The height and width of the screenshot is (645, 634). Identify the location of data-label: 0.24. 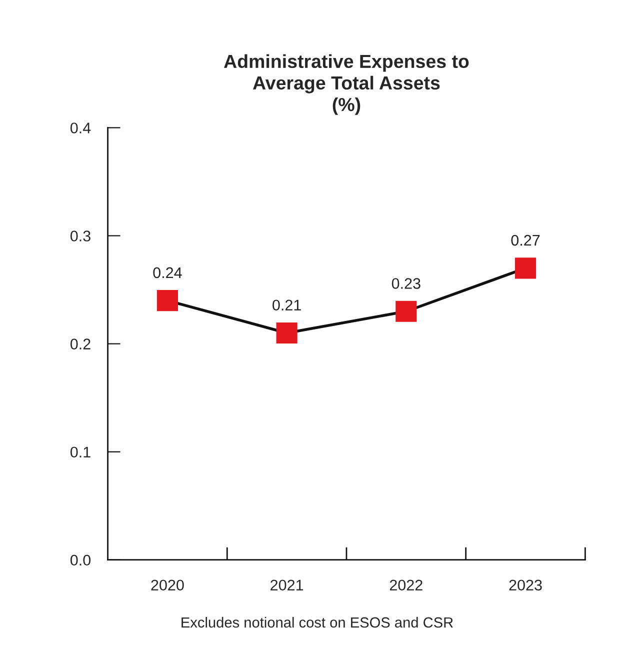
(167, 272).